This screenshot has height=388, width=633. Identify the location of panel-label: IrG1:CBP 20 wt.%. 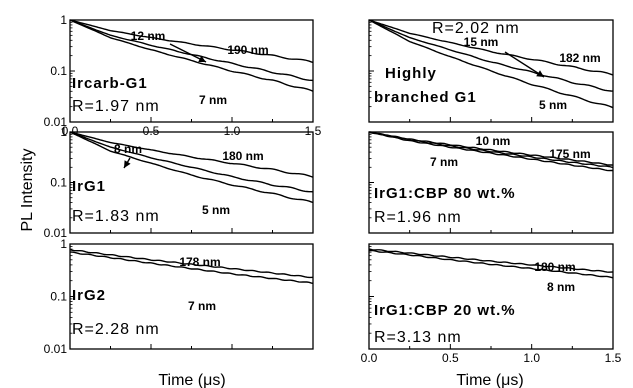
(445, 310).